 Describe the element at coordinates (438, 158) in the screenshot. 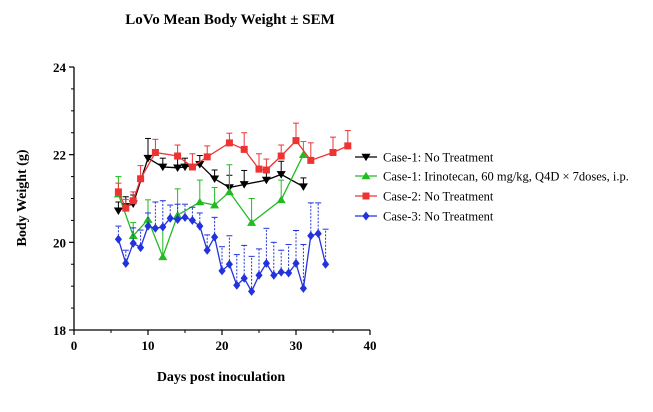

I see `legend-label: Case-1: No Treatment` at that location.